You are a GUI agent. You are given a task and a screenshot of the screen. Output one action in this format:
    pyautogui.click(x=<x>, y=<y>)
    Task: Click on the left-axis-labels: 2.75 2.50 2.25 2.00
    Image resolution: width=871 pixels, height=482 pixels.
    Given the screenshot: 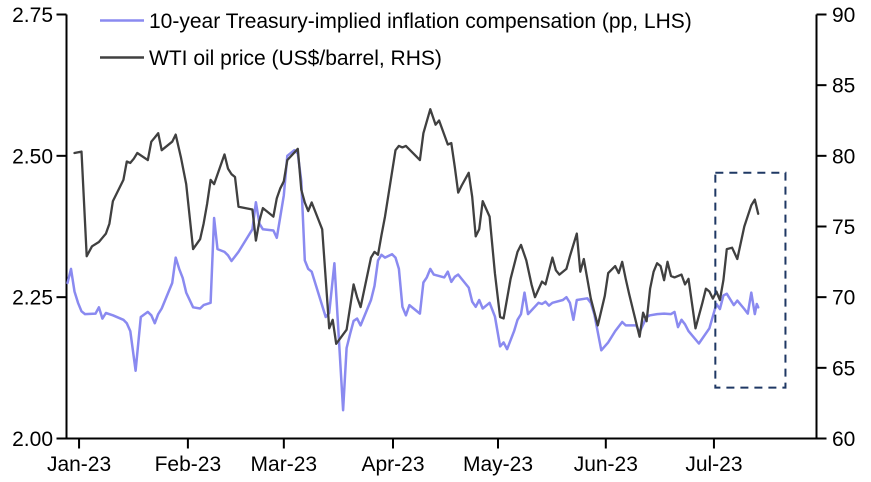 What is the action you would take?
    pyautogui.click(x=32, y=227)
    